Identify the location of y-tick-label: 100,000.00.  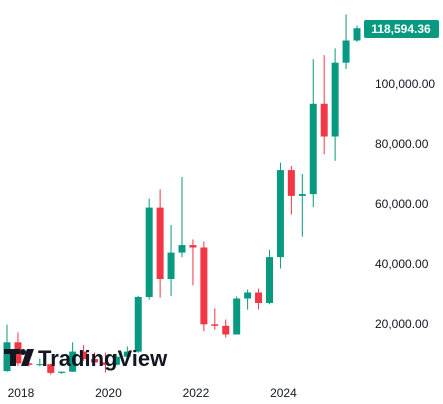
(405, 84).